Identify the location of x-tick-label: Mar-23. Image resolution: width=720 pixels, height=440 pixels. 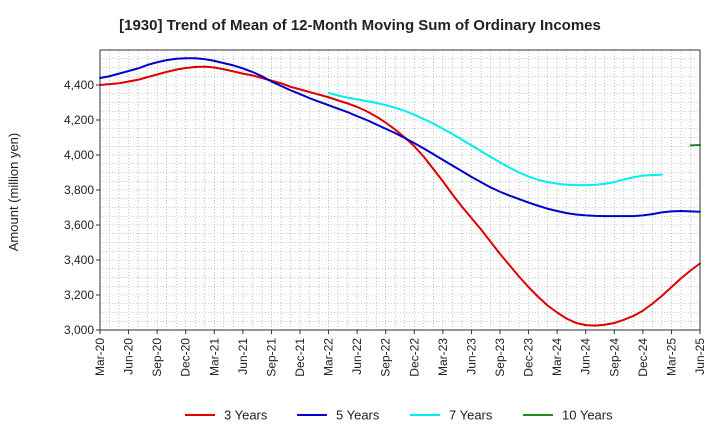
(443, 357).